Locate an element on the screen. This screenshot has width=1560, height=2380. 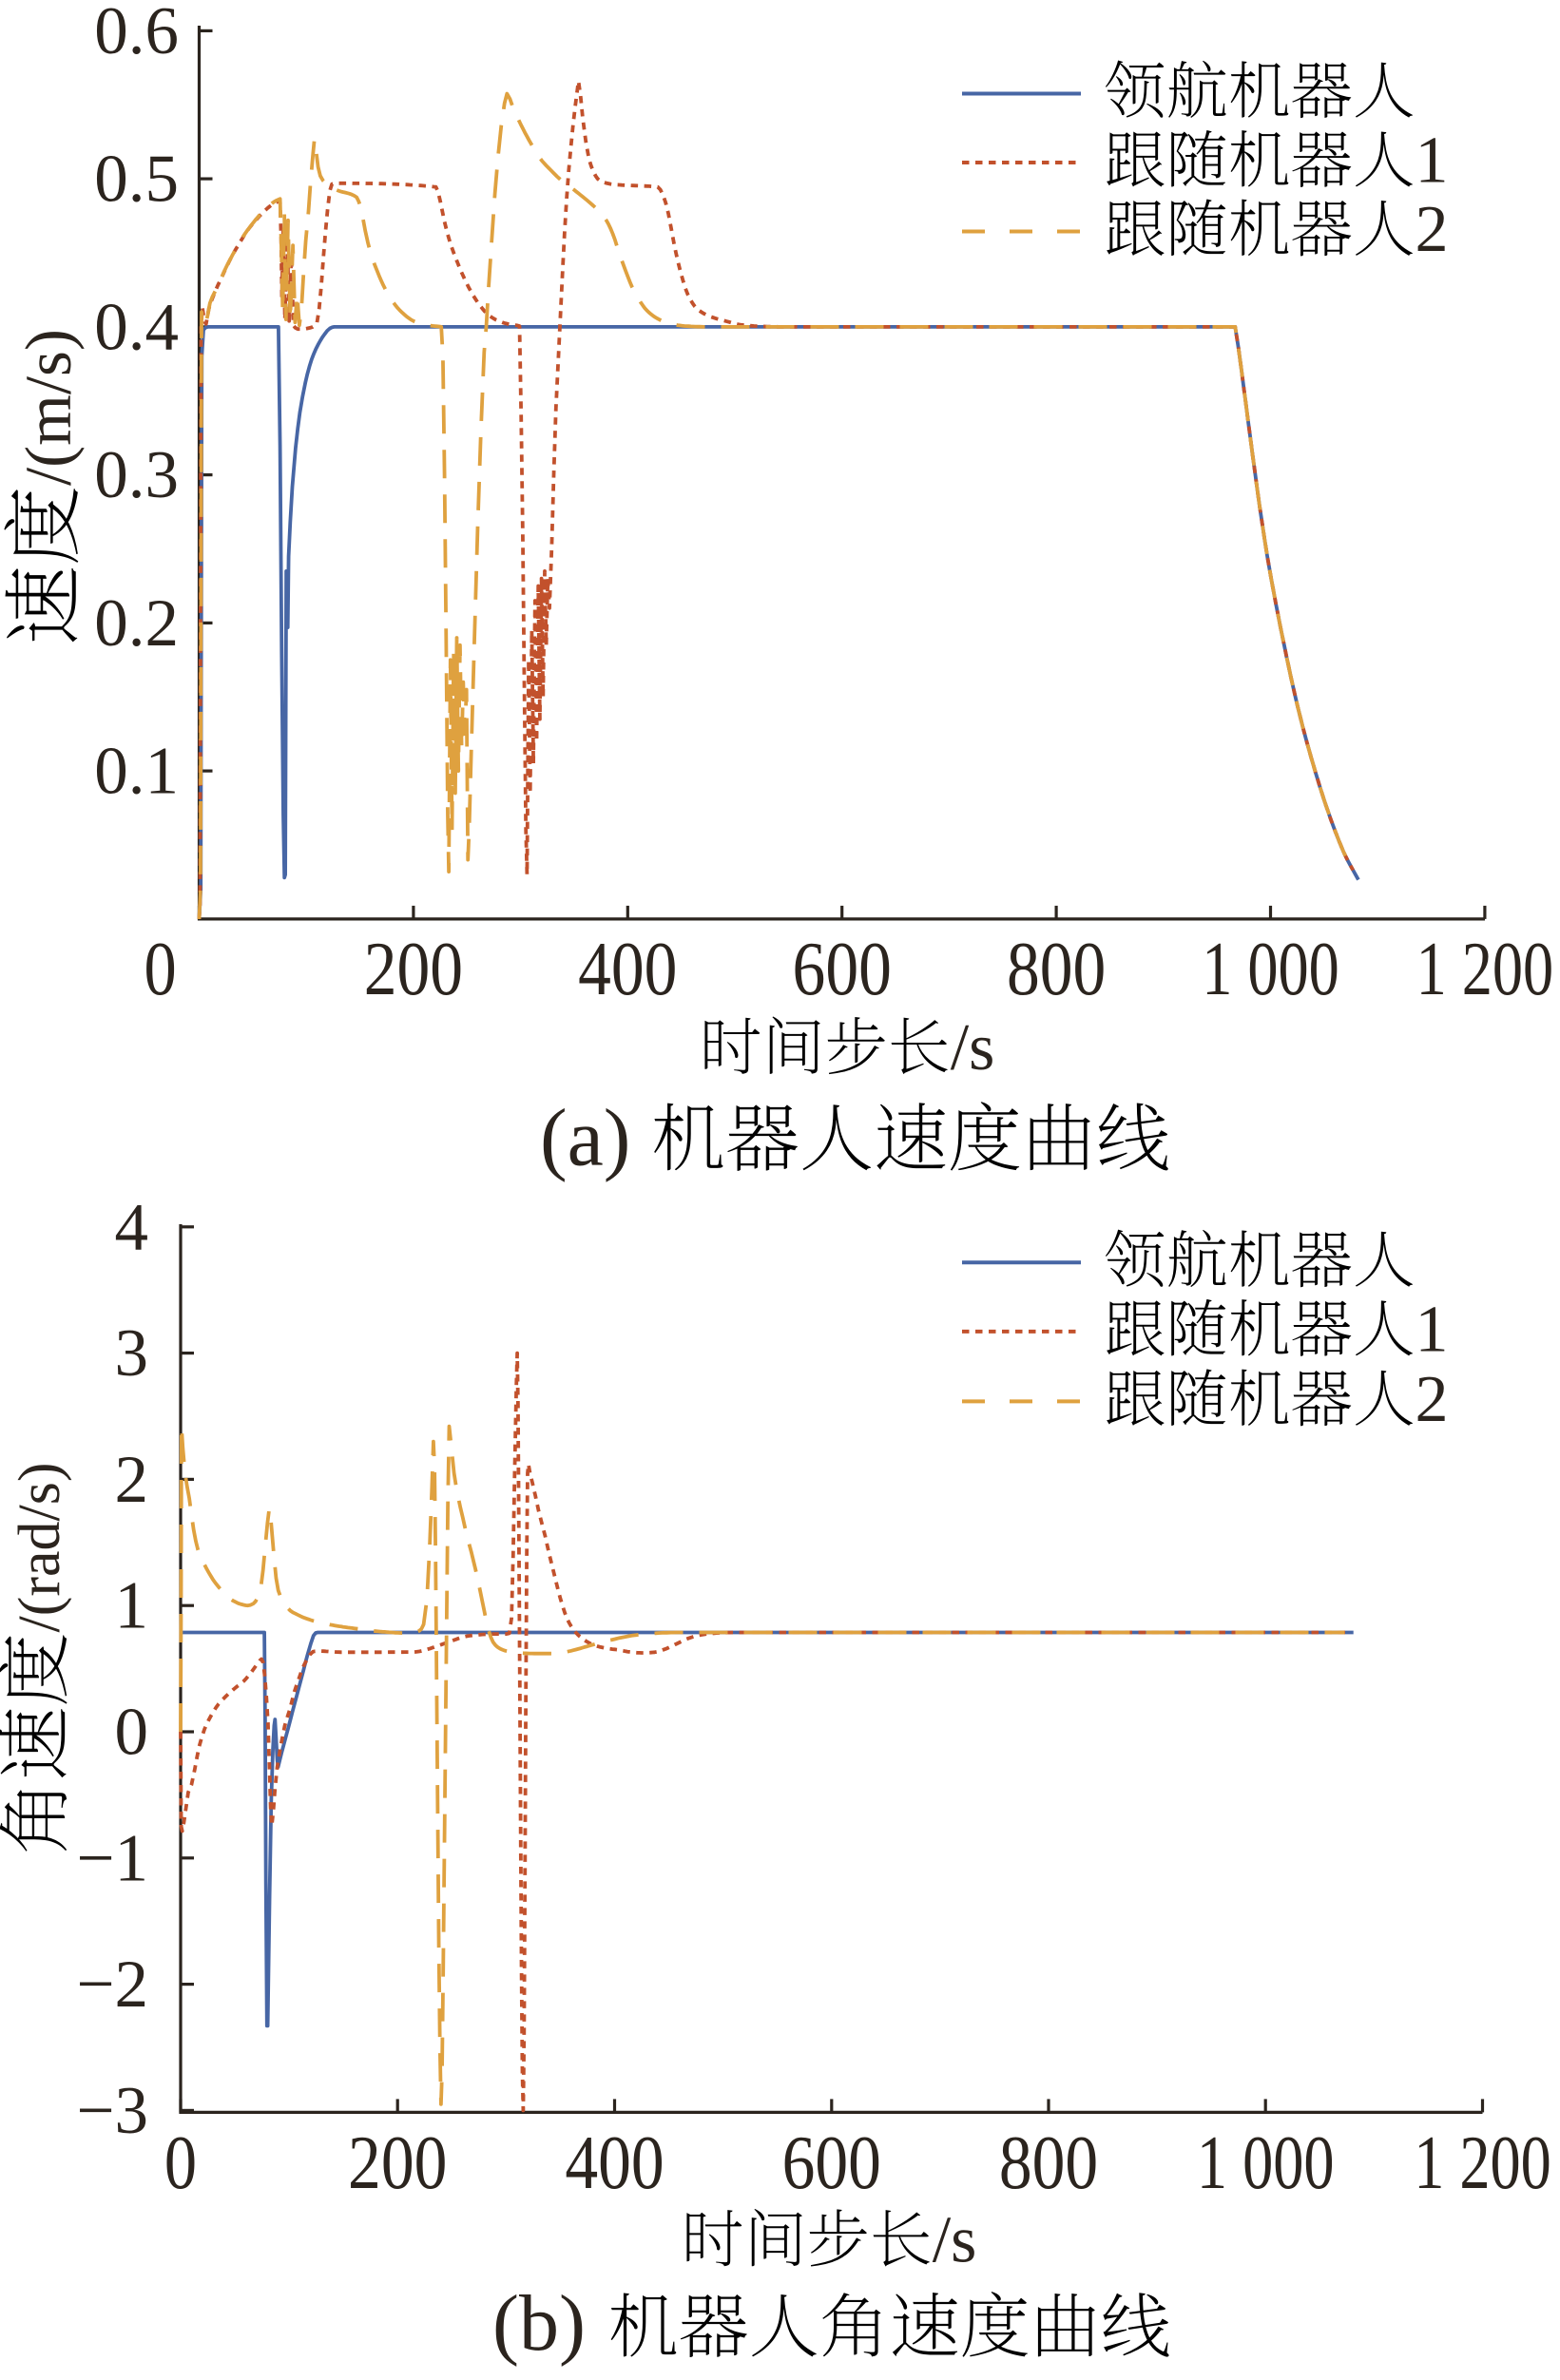
svg-text: /(rad/s) is located at coordinates (40, 1547).